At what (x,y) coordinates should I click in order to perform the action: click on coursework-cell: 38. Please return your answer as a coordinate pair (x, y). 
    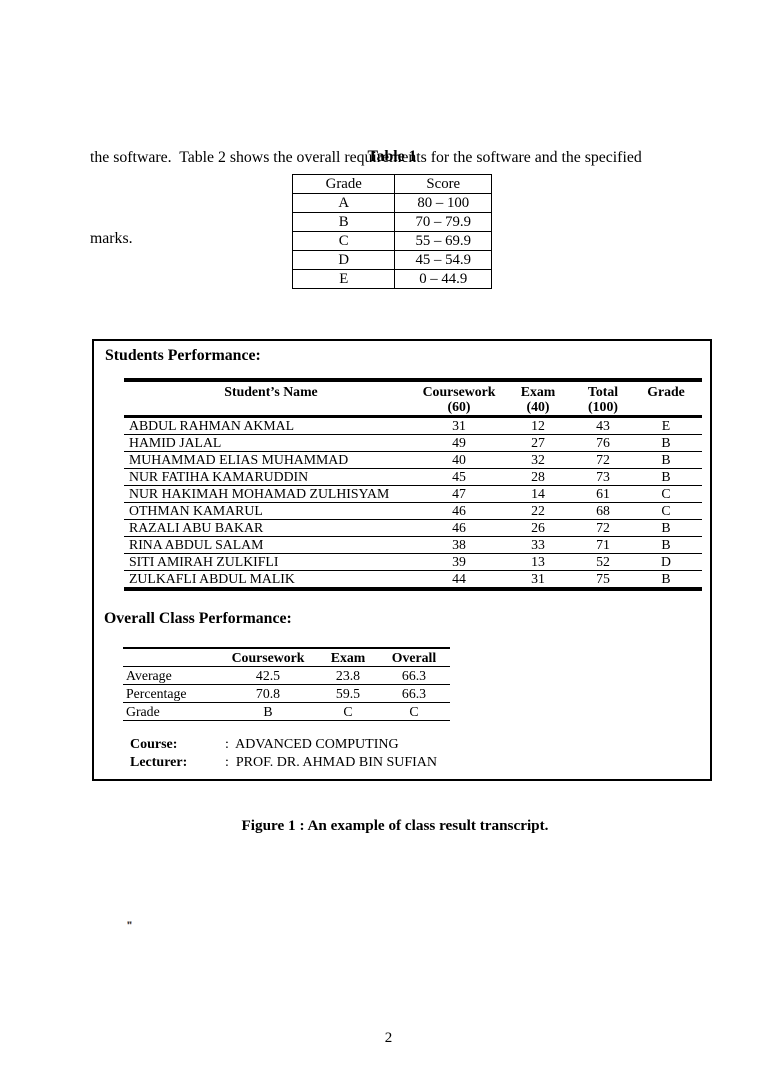
    Looking at the image, I should click on (459, 544).